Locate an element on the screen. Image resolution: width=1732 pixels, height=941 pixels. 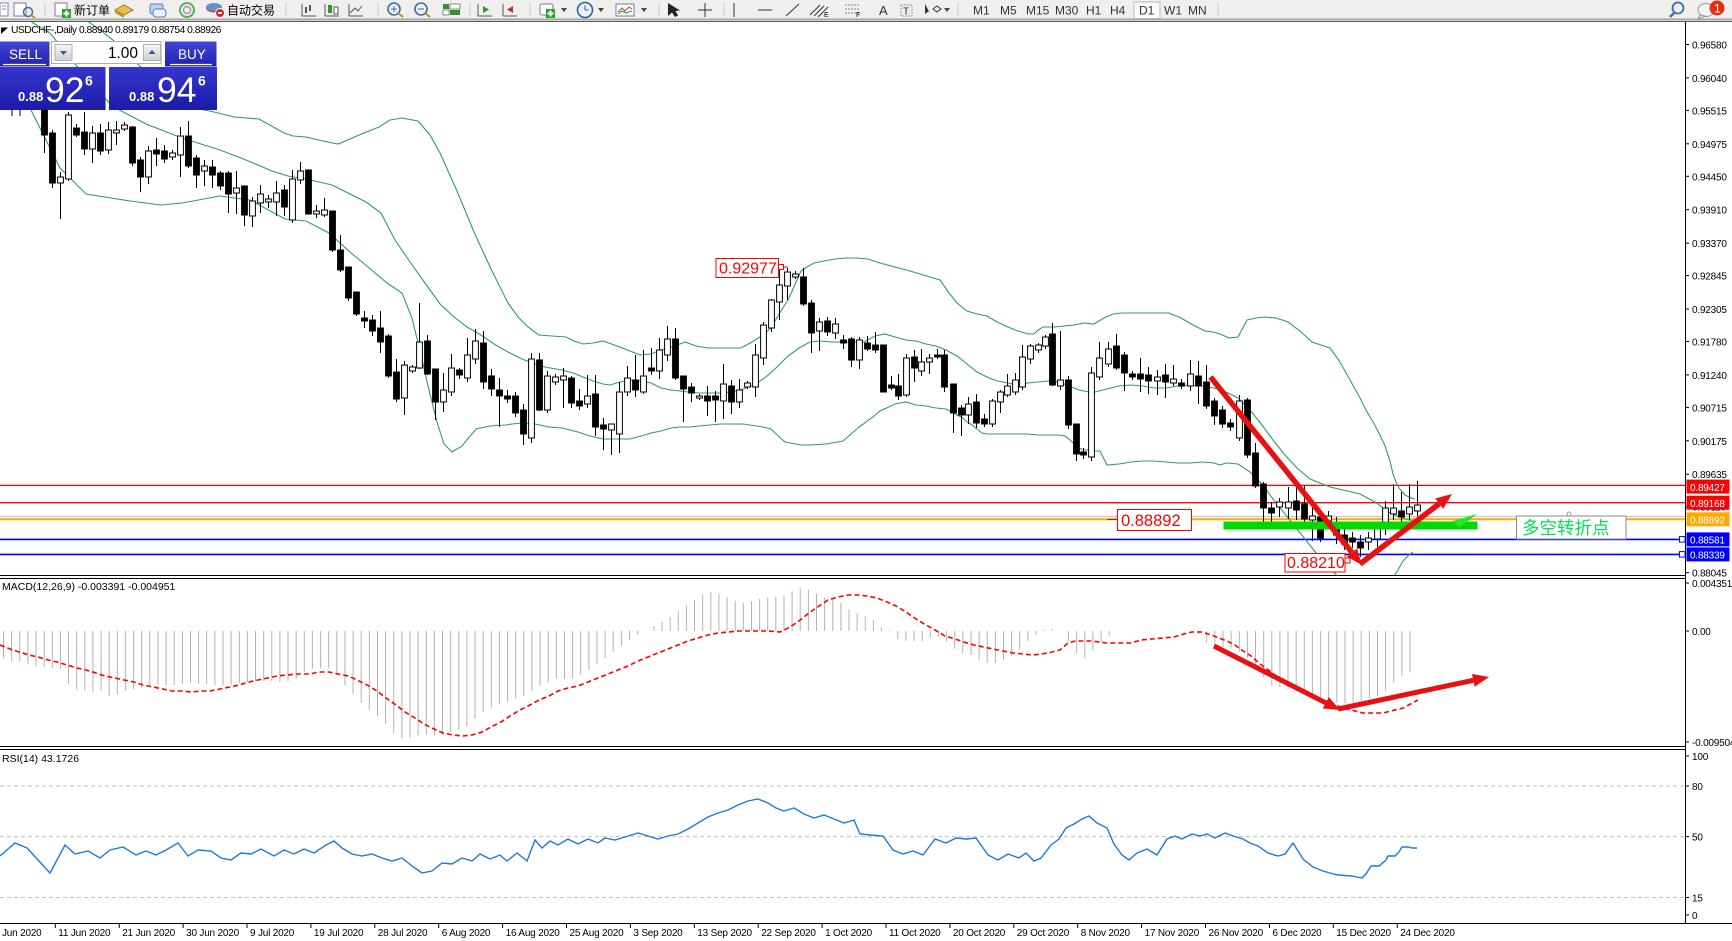
svg-text: H1 is located at coordinates (1094, 11).